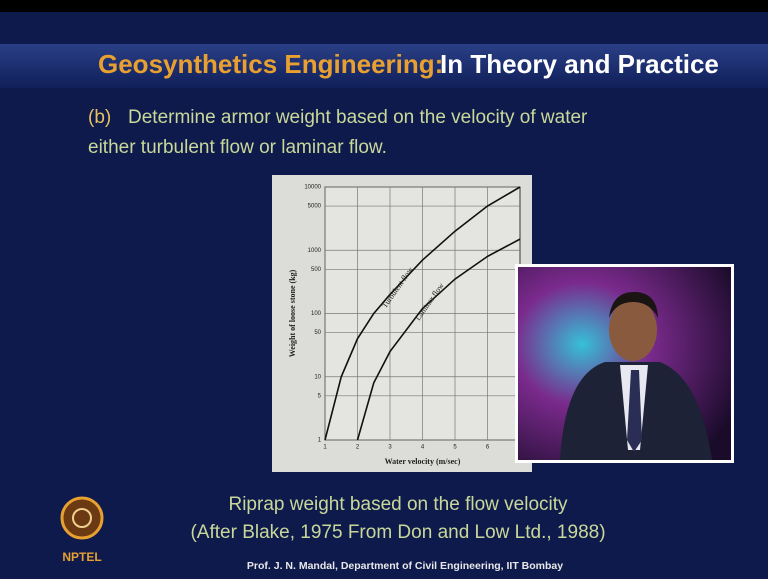 This screenshot has width=768, height=579. I want to click on title-rest: In Theory and Practice, so click(579, 64).